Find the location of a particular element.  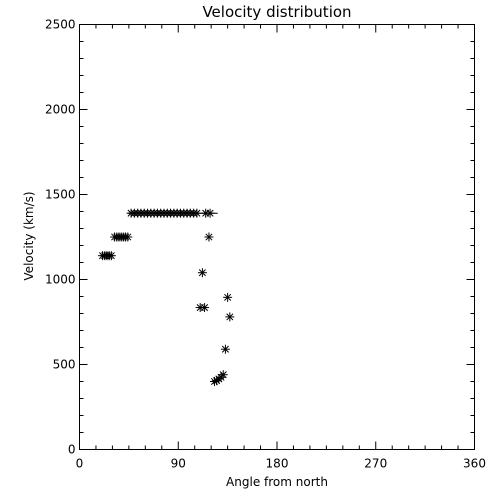

y-tick-label: 1000 is located at coordinates (60, 280).